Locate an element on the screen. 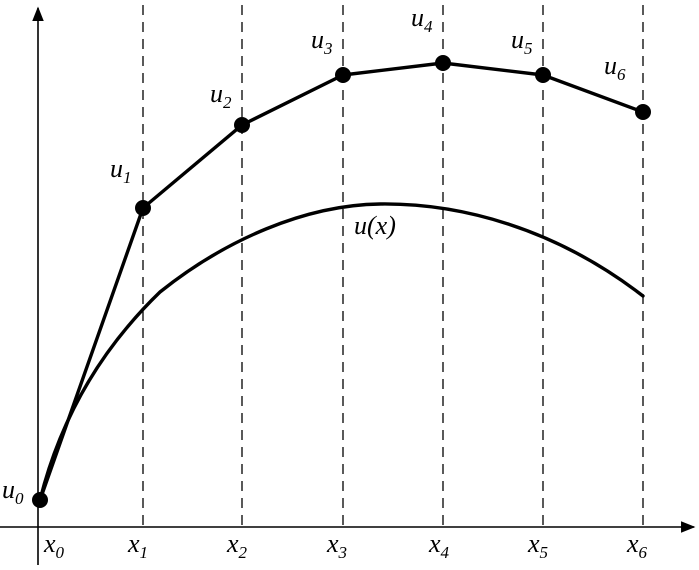 This screenshot has width=699, height=570. node-point-u2 is located at coordinates (242, 125).